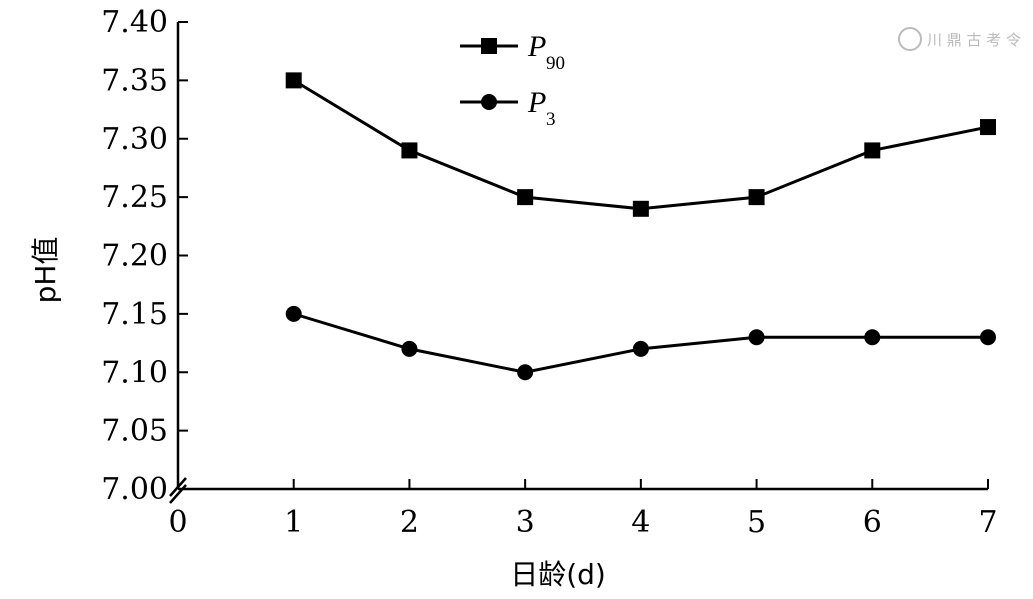 The image size is (1033, 599). What do you see at coordinates (177, 522) in the screenshot?
I see `x-tick-label: 0` at bounding box center [177, 522].